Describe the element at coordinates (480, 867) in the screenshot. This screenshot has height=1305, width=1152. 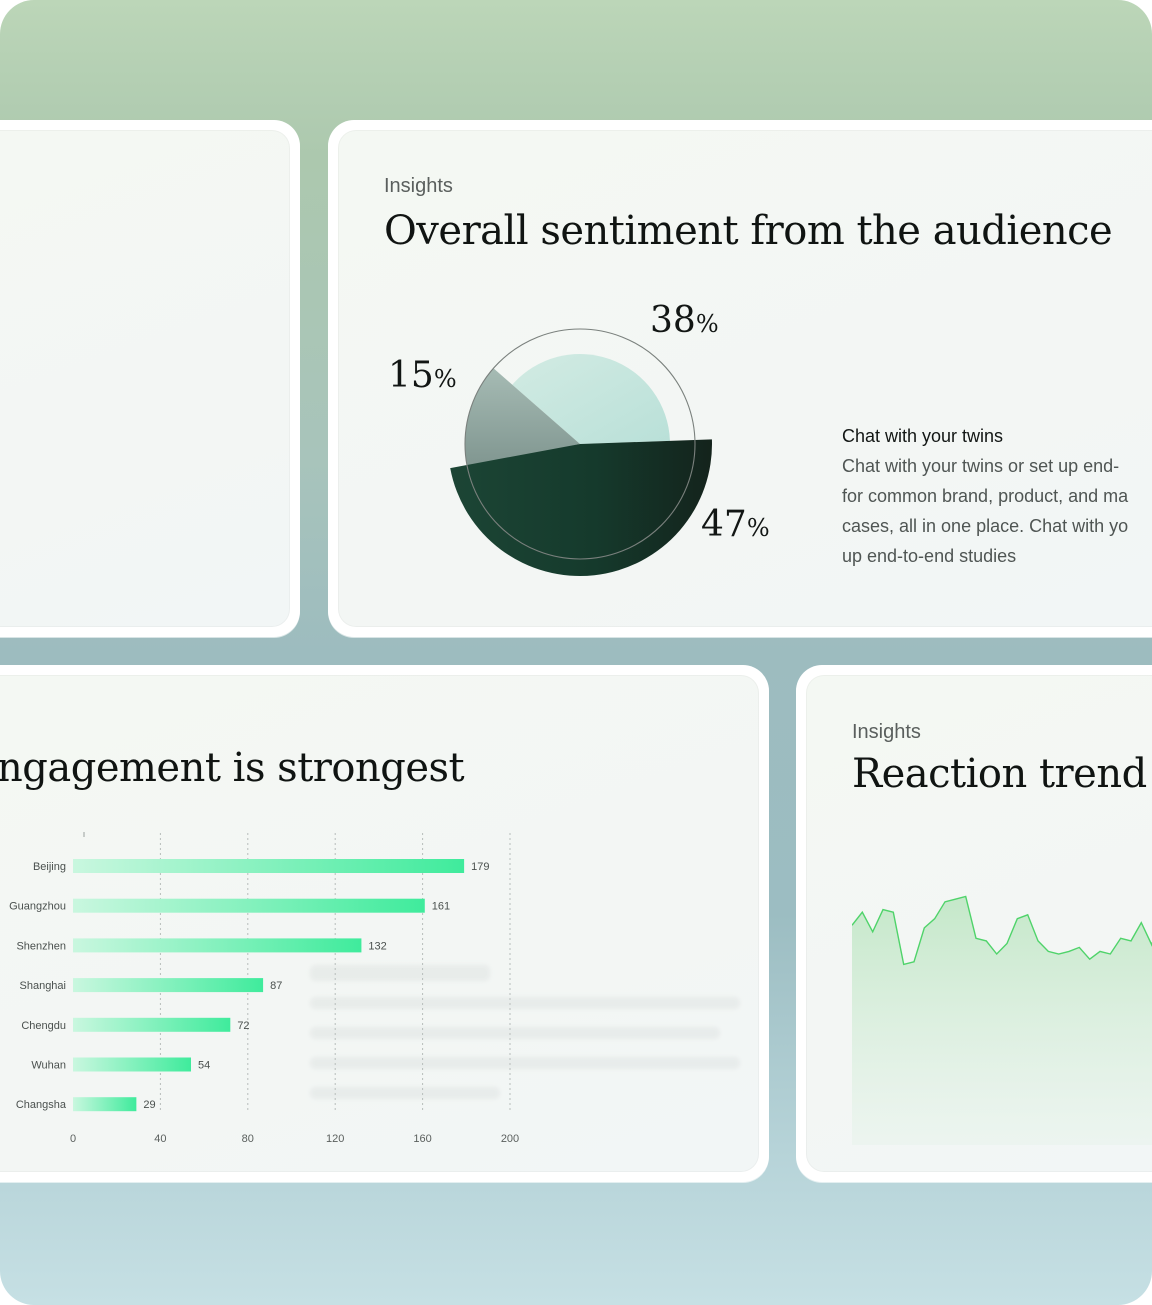
I see `bar-value-label: 179` at that location.